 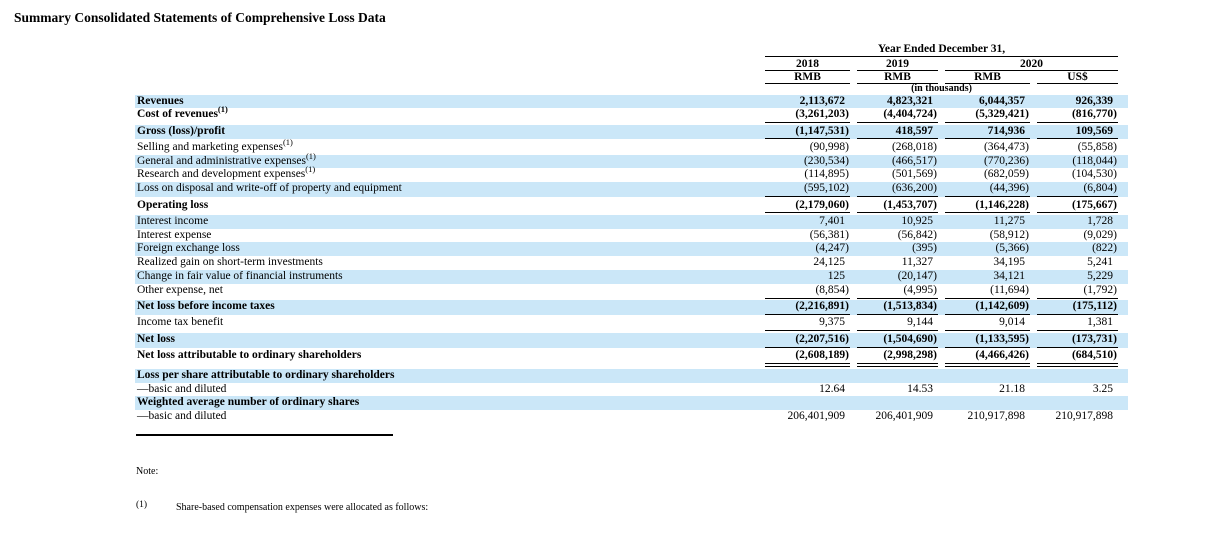 What do you see at coordinates (897, 190) in the screenshot?
I see `value-cell: (636,200)` at bounding box center [897, 190].